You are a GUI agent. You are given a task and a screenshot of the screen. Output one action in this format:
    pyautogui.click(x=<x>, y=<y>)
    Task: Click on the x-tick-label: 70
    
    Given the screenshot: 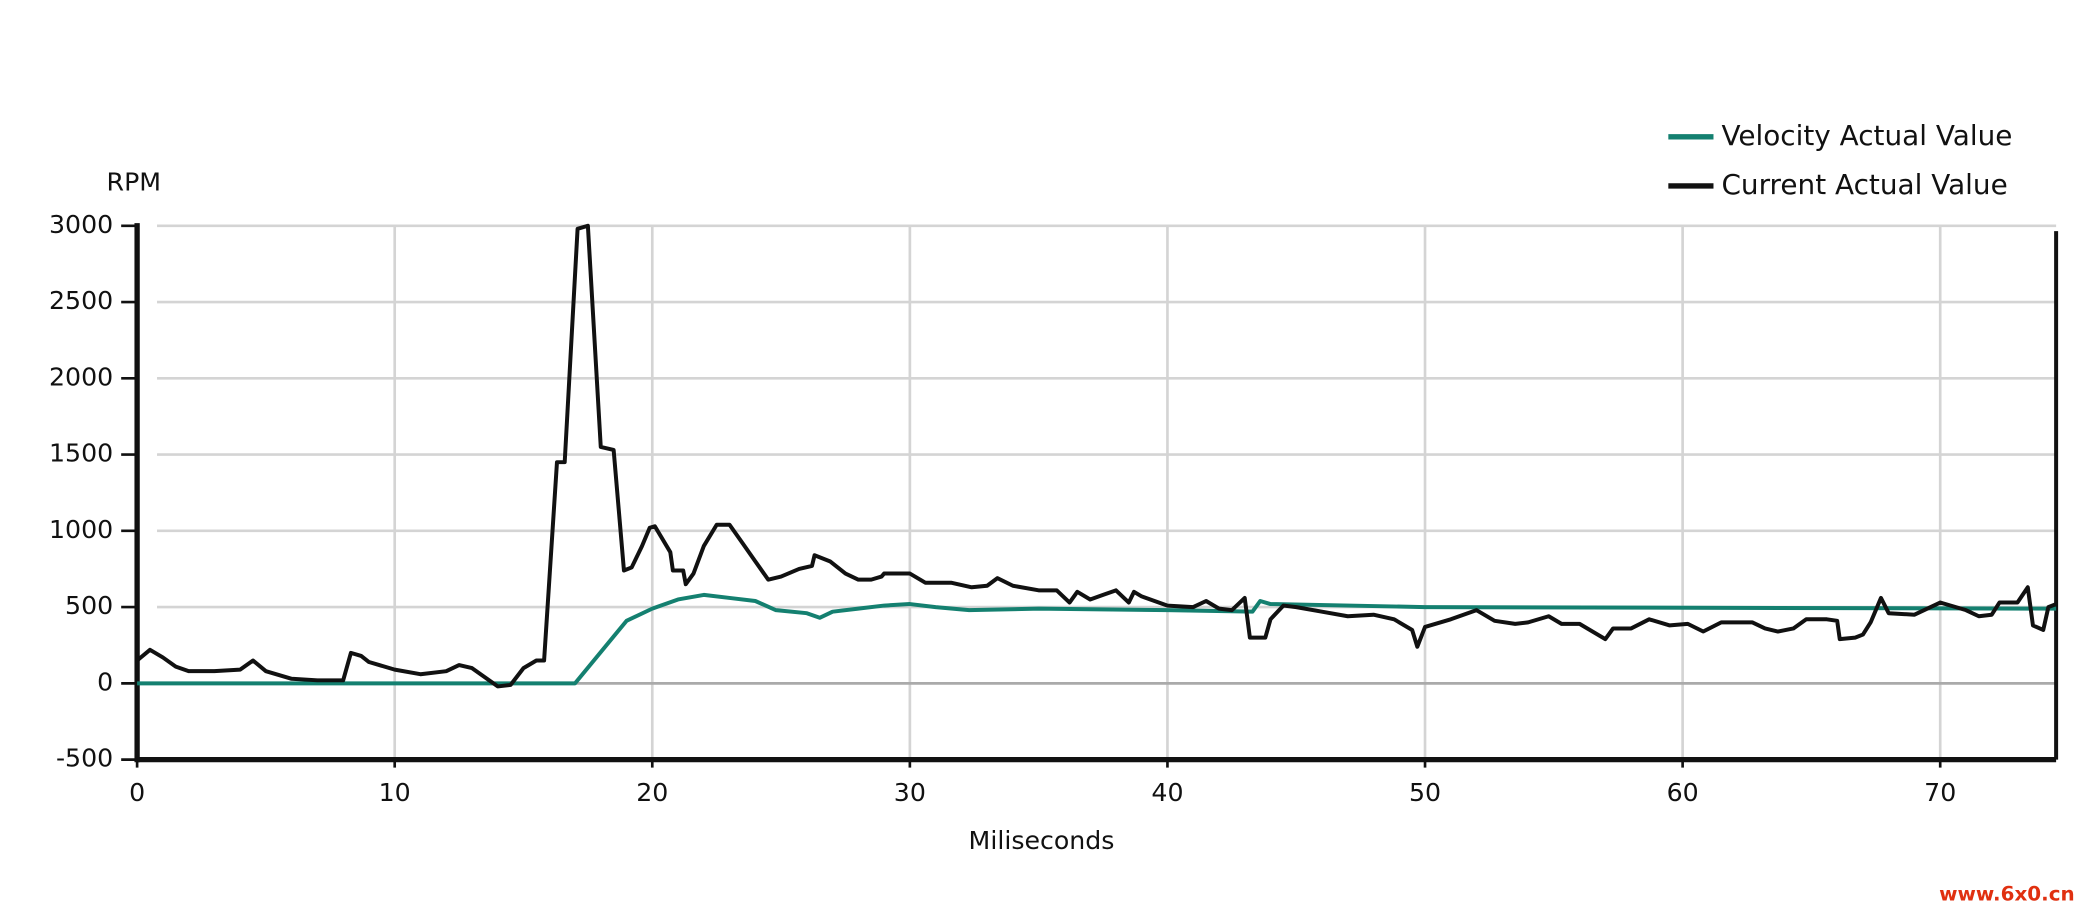 What is the action you would take?
    pyautogui.click(x=1940, y=792)
    